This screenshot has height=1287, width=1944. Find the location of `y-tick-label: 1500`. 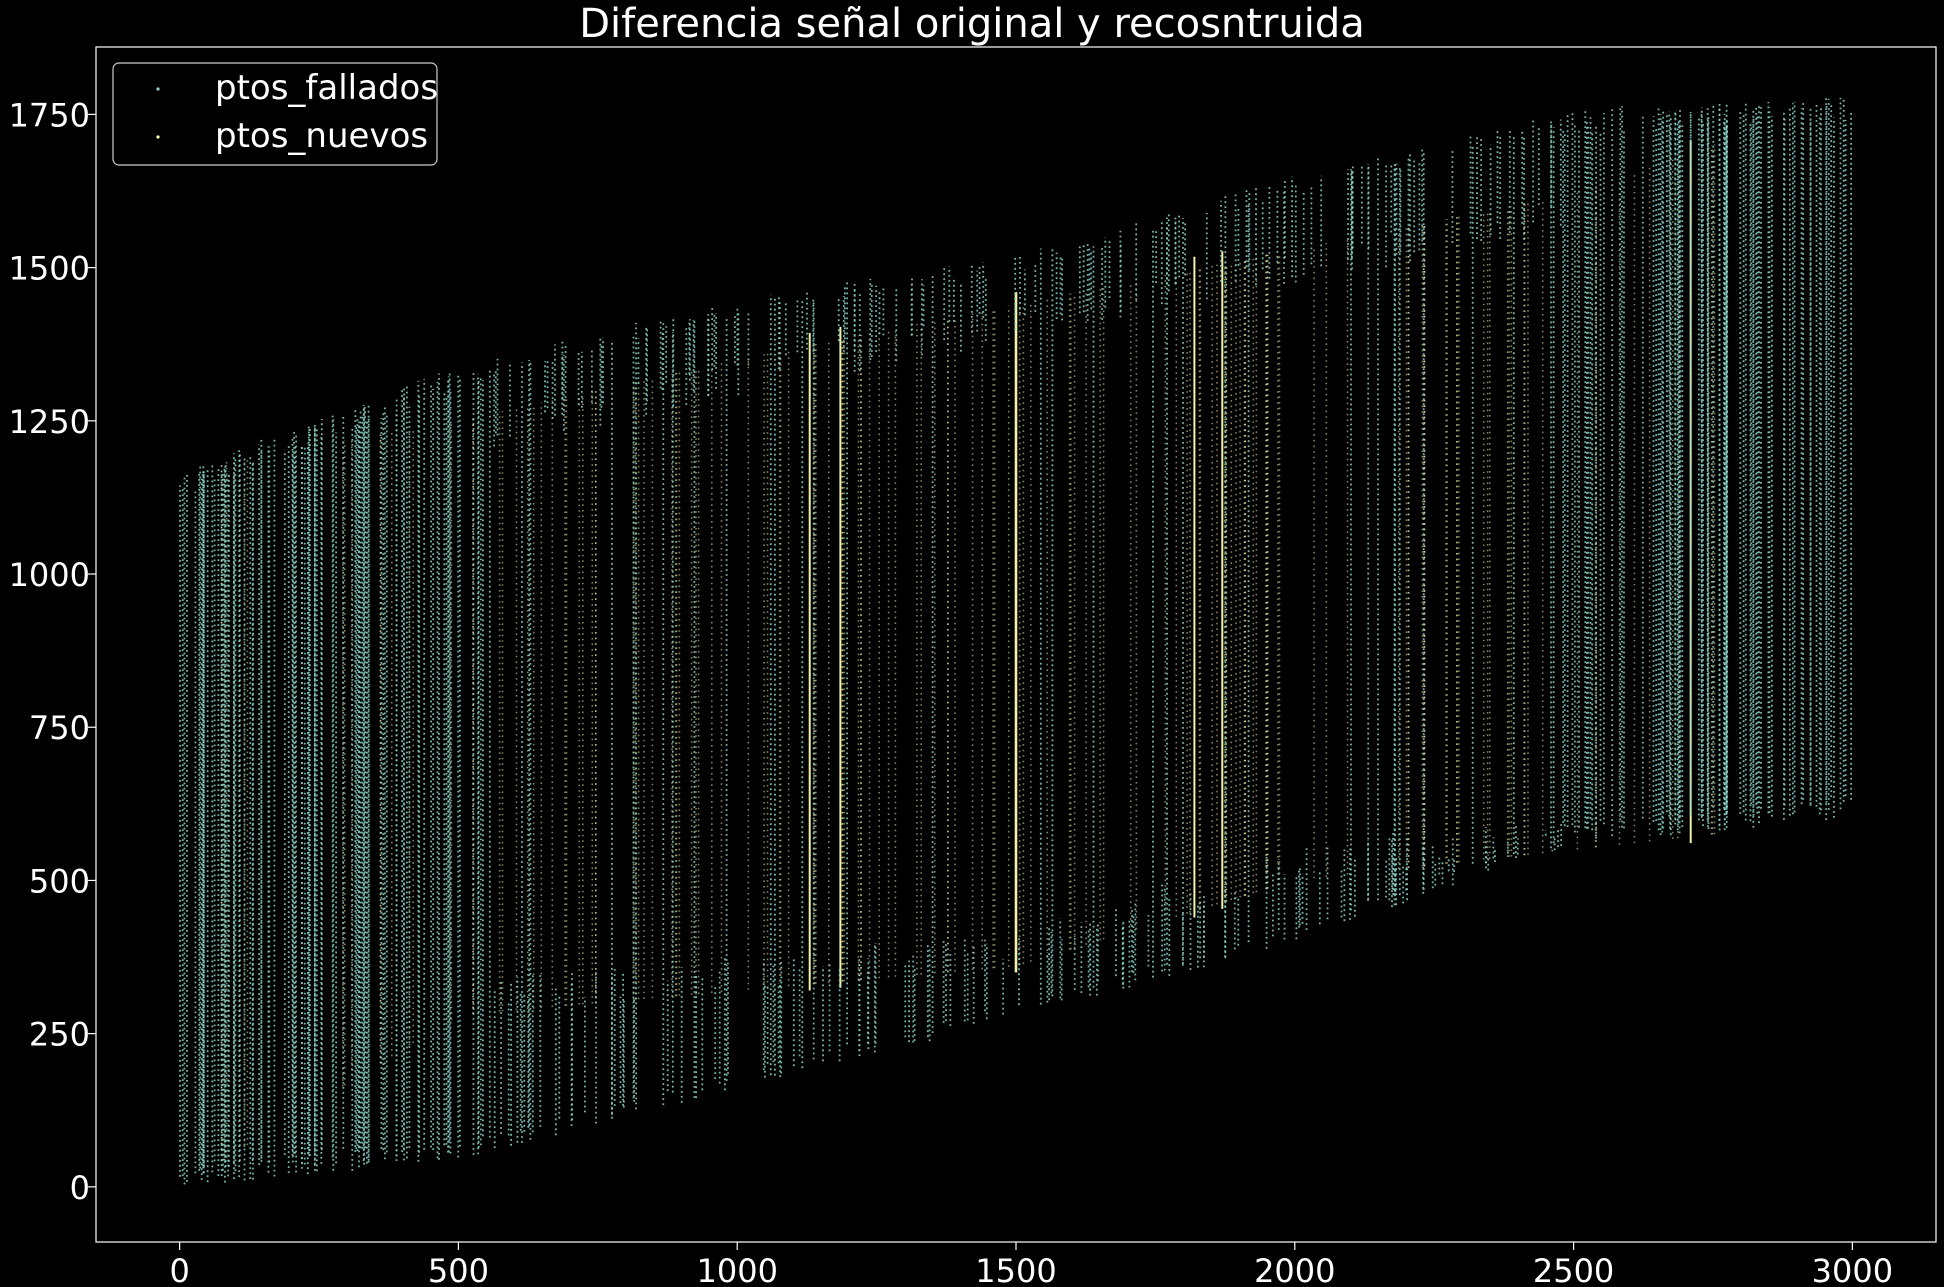

y-tick-label: 1500 is located at coordinates (49, 269).